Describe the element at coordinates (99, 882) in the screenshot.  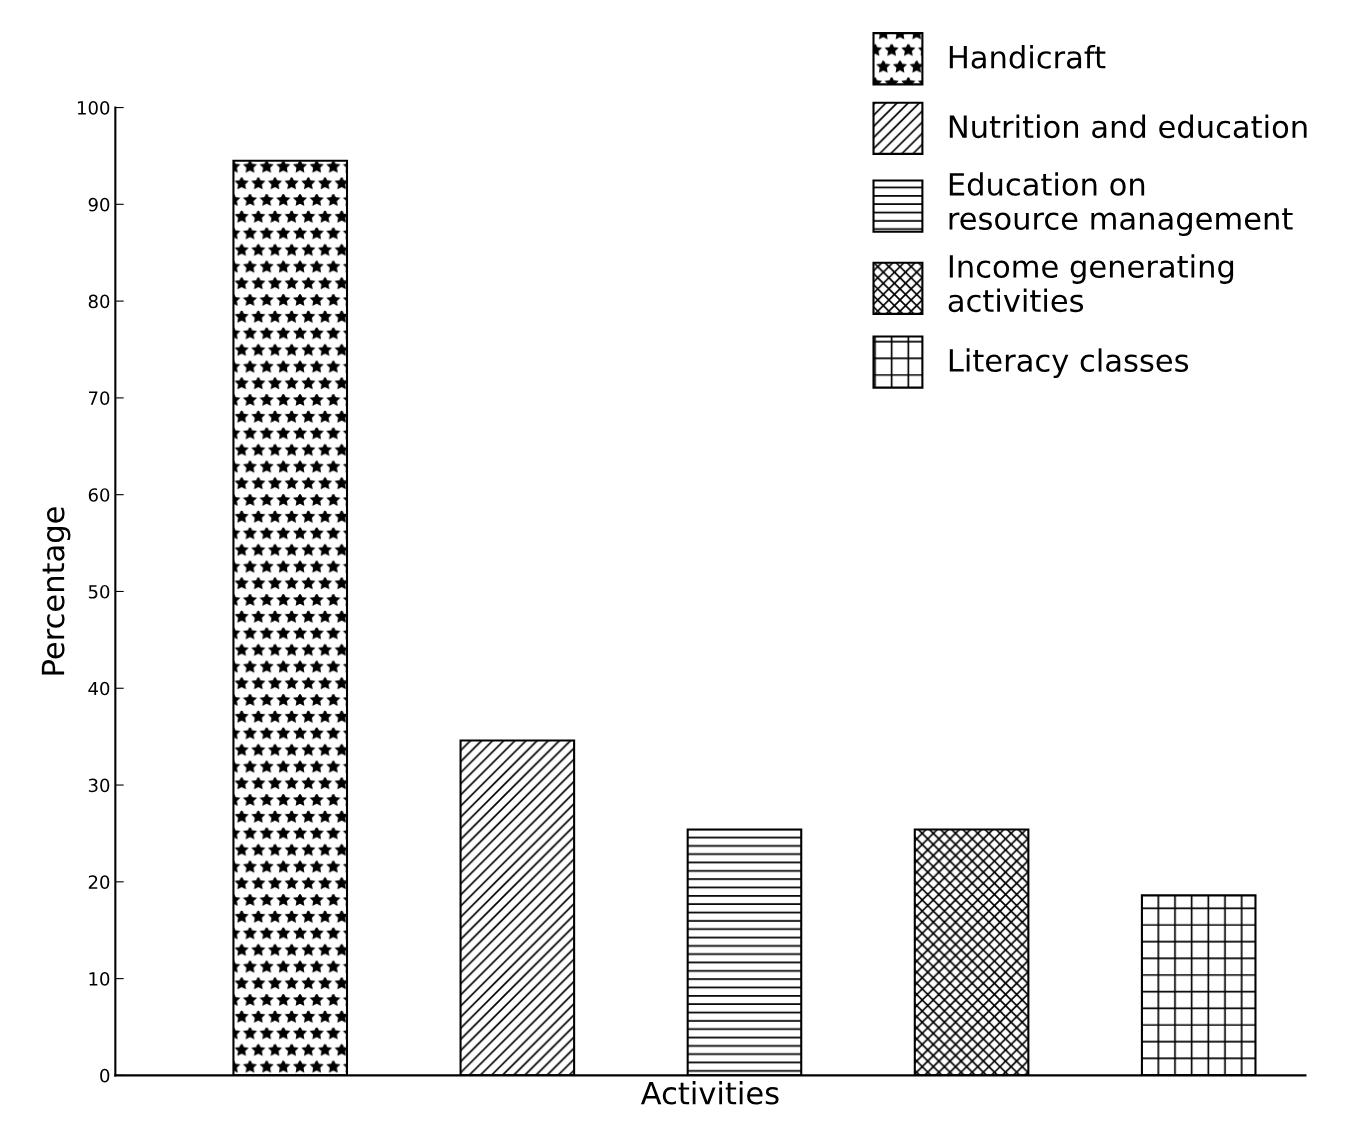
I see `y-tick-label: 20` at that location.